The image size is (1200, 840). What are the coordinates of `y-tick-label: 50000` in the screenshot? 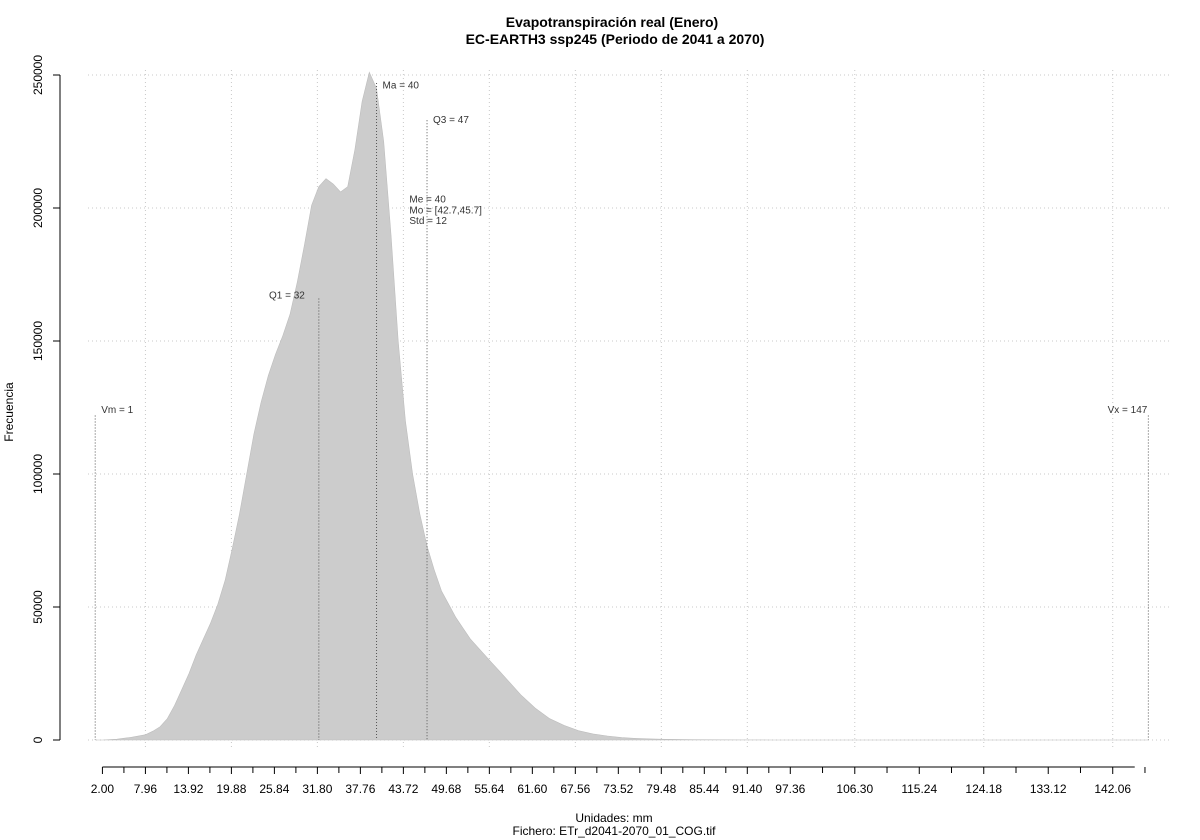 It's located at (38, 607).